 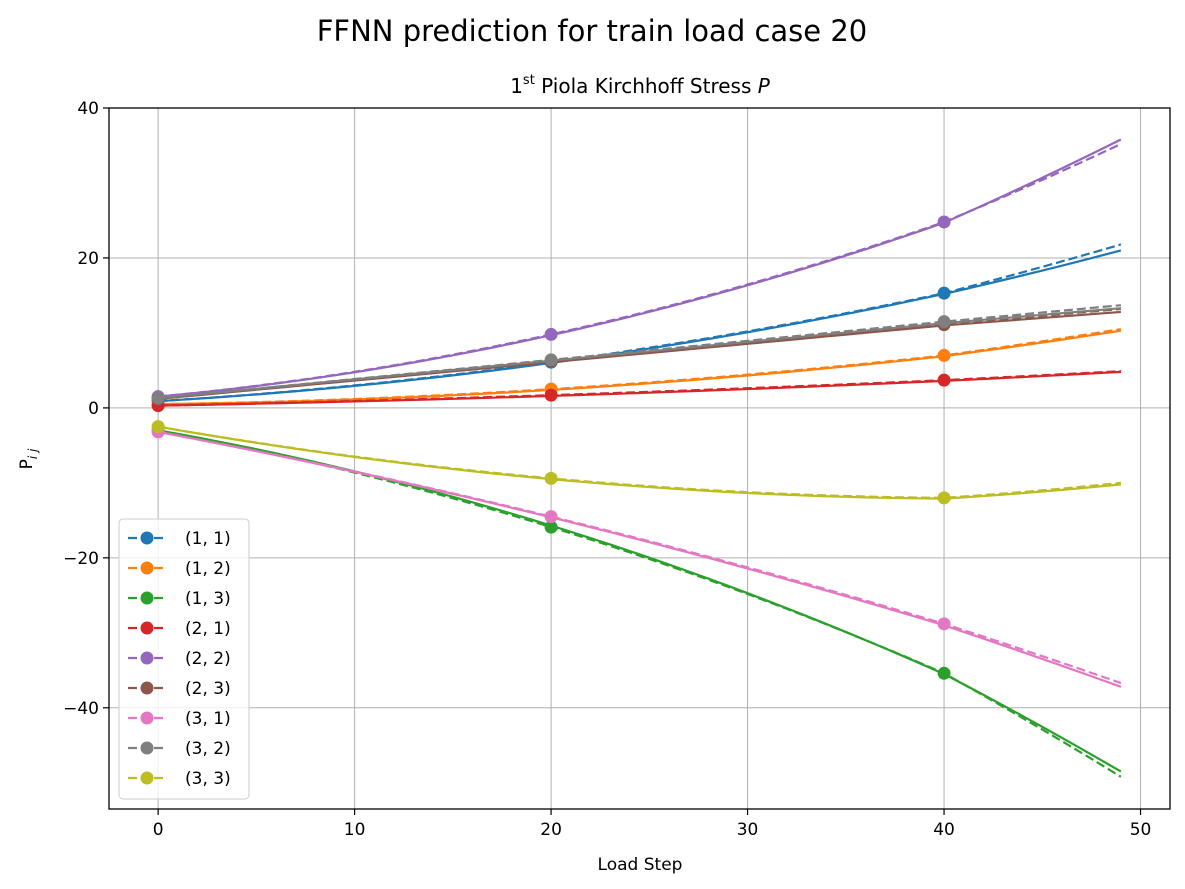 I want to click on x-axis-label: Load Step, so click(x=640, y=865).